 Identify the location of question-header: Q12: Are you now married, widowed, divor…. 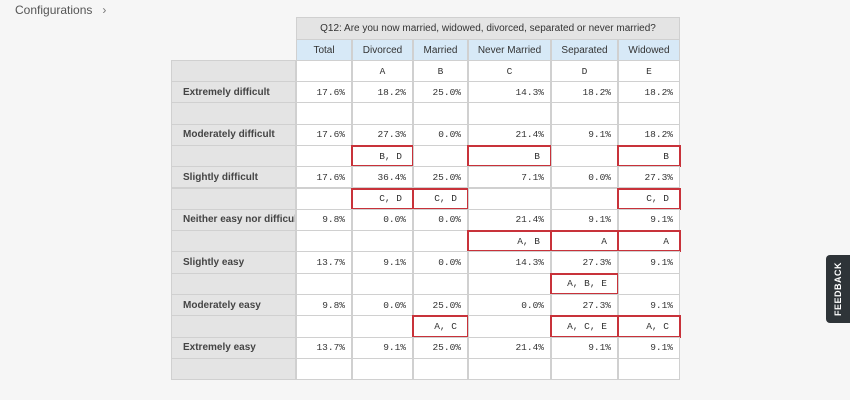
(488, 28).